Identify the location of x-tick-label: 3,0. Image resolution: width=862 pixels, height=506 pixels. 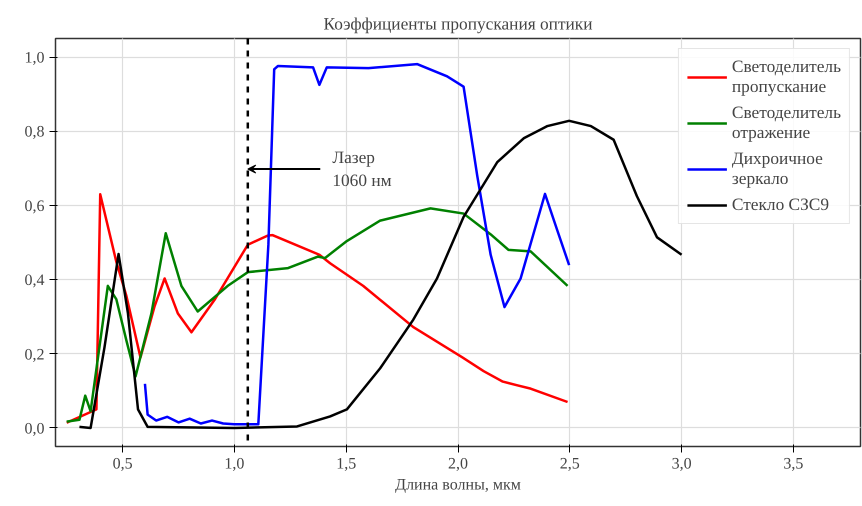
(682, 464).